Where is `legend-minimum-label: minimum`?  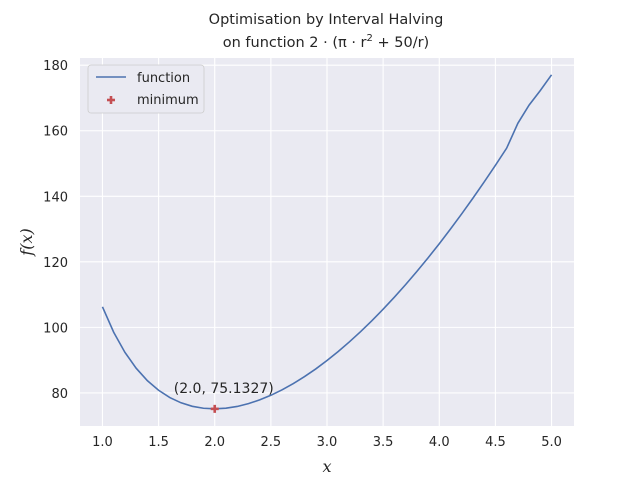 legend-minimum-label: minimum is located at coordinates (168, 100).